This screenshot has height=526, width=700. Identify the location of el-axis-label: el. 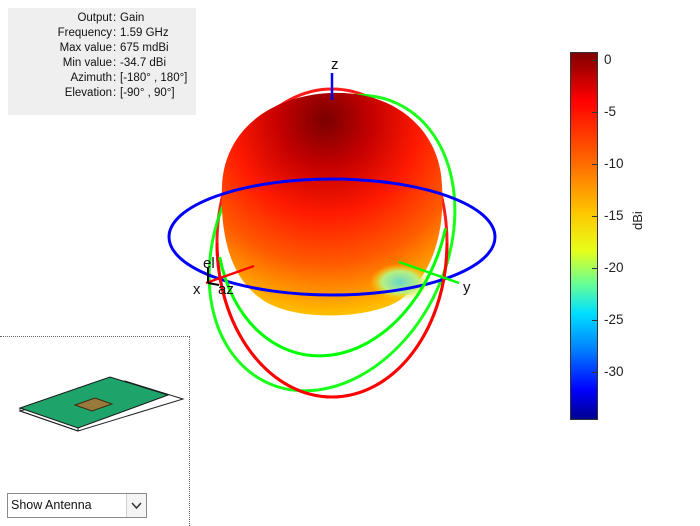
(209, 263).